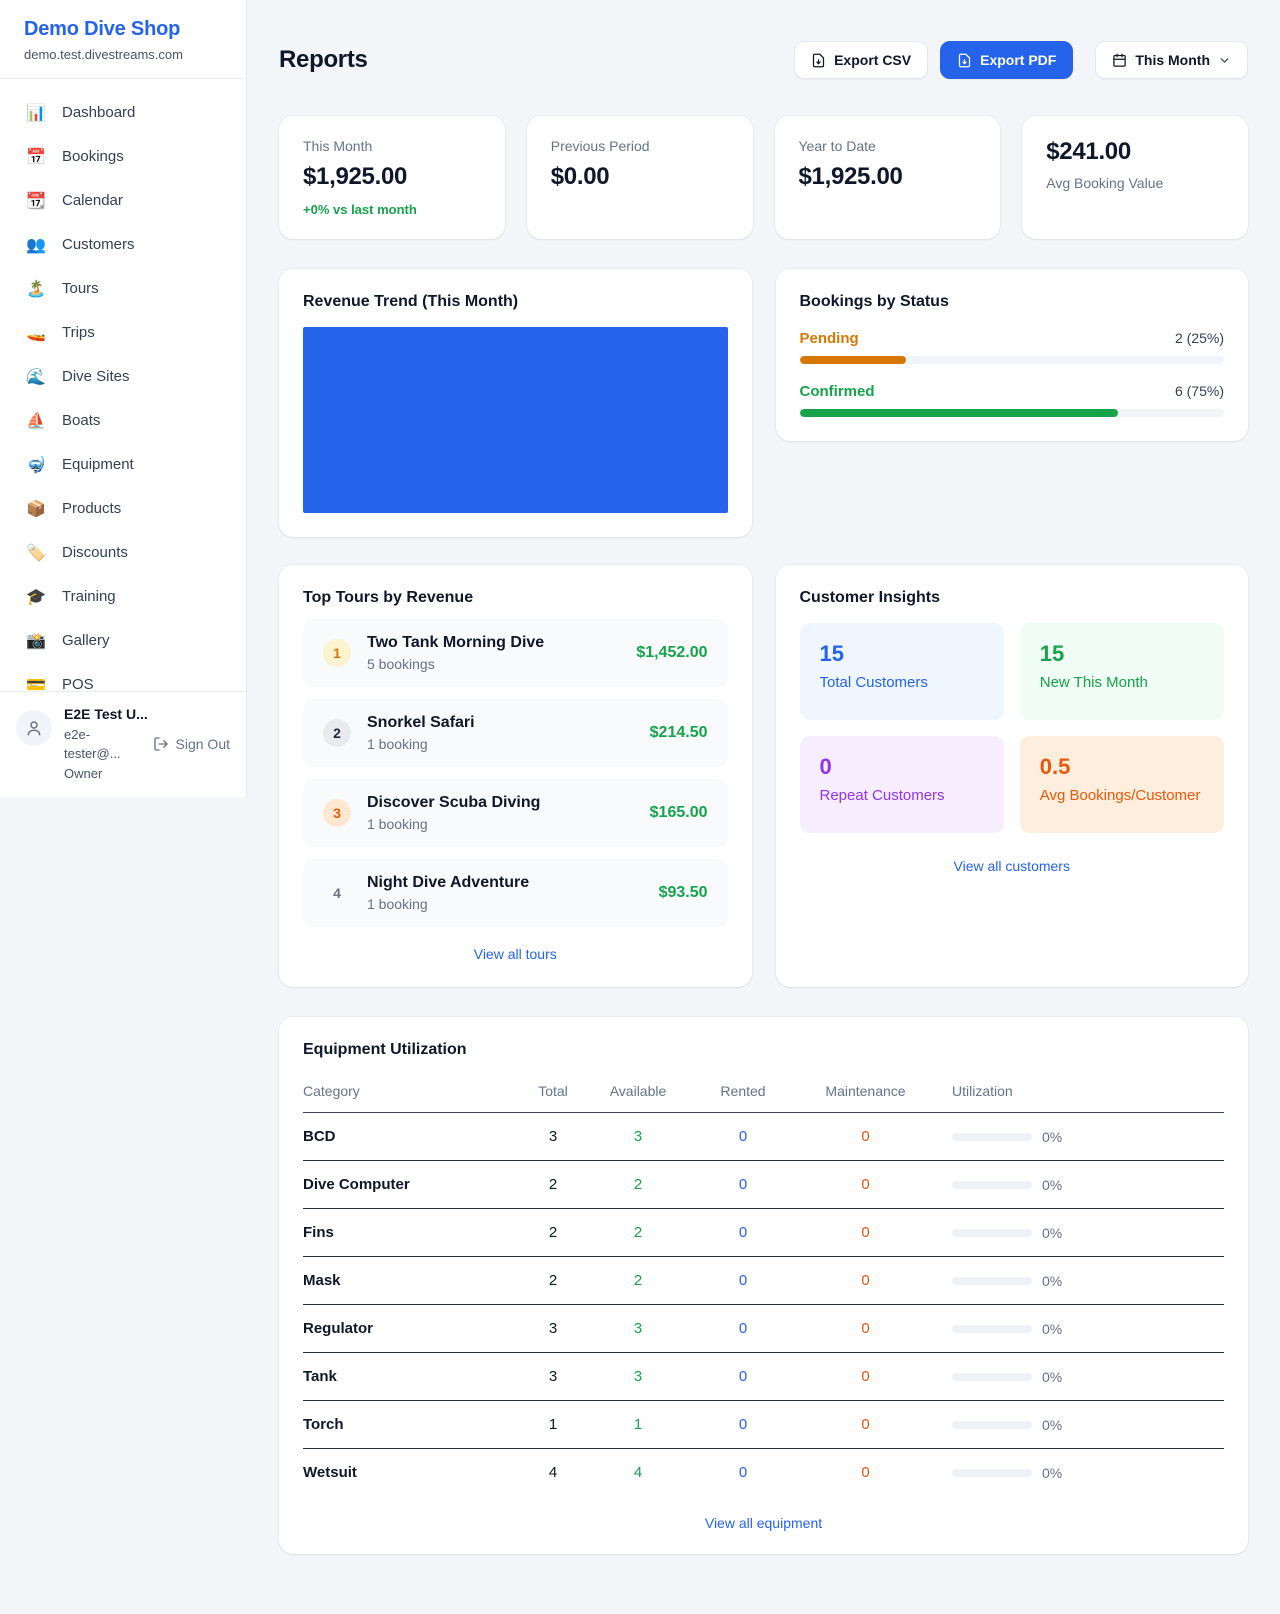 This screenshot has height=1614, width=1280. What do you see at coordinates (96, 376) in the screenshot?
I see `sidebar-item-label: Dive Sites` at bounding box center [96, 376].